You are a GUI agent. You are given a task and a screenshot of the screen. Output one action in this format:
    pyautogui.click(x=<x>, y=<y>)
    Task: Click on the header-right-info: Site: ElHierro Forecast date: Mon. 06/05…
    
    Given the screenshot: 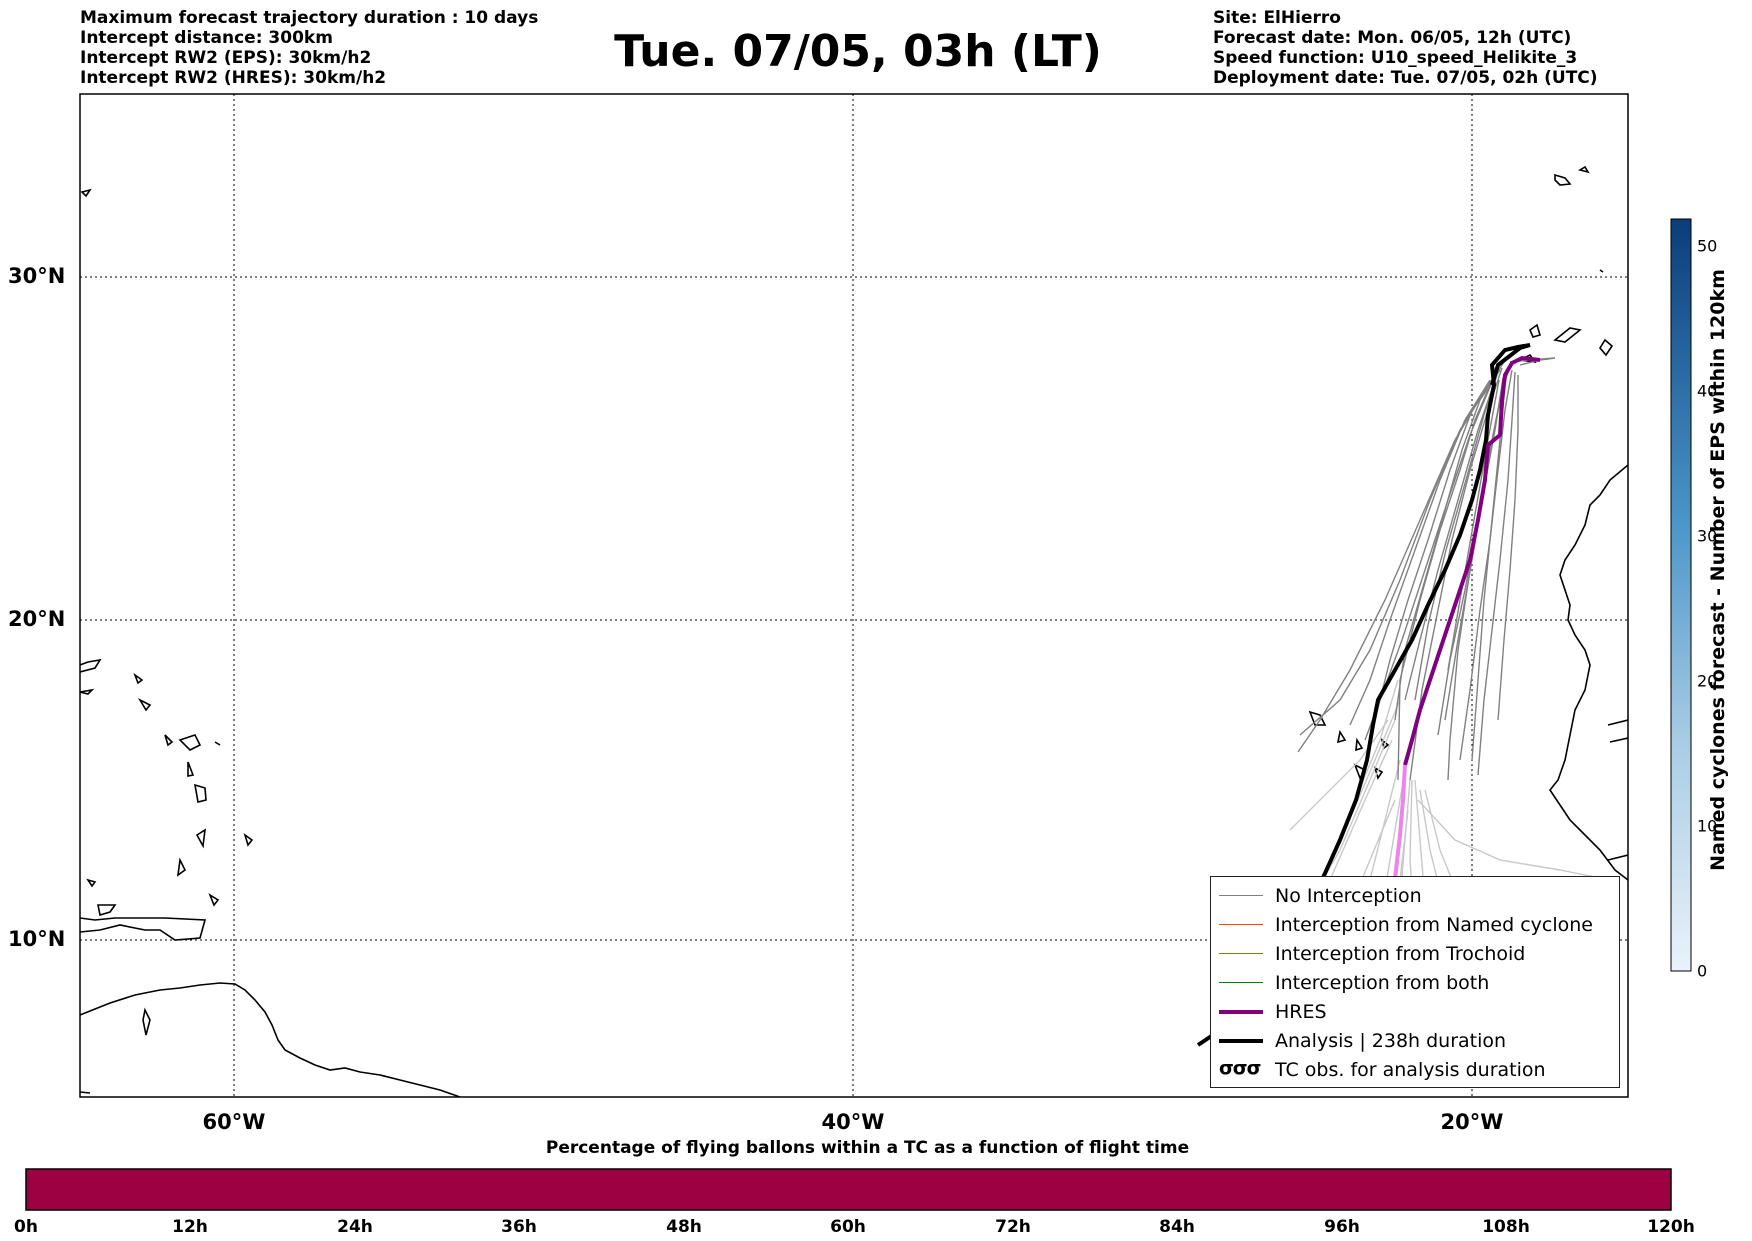 What is the action you would take?
    pyautogui.click(x=1405, y=48)
    